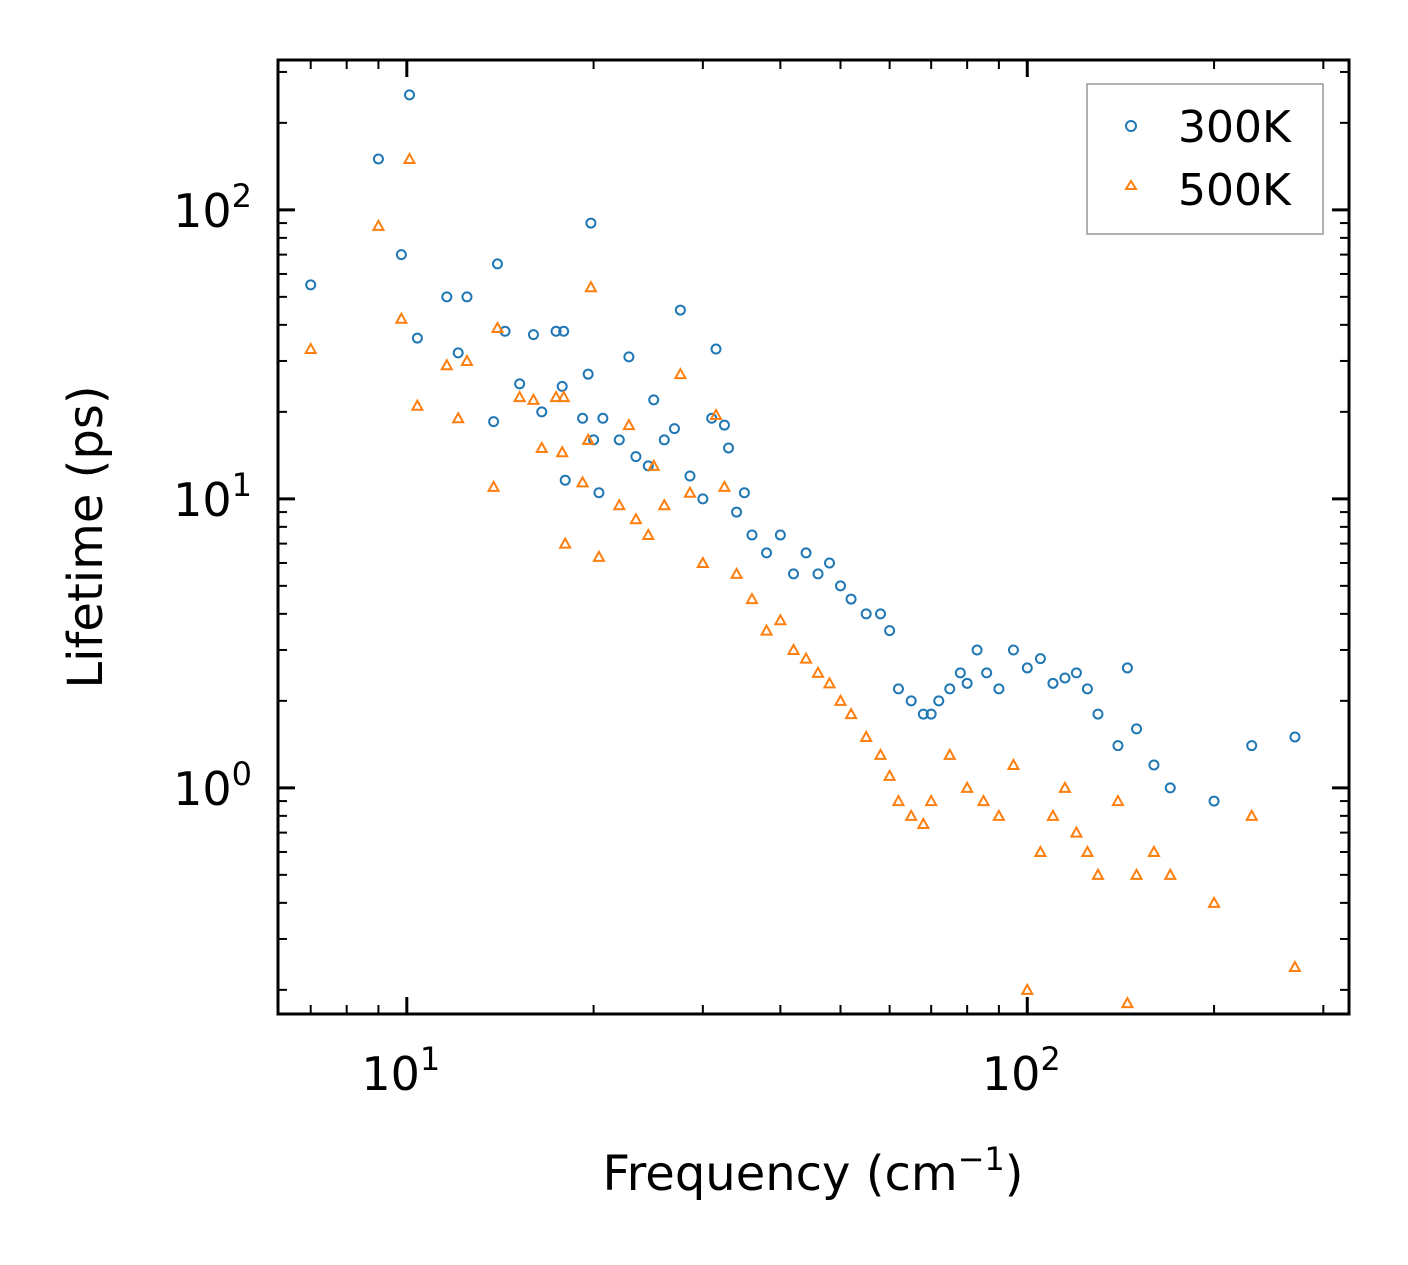 Image resolution: width=1408 pixels, height=1265 pixels. I want to click on y-axis-label: Lifetime (ps), so click(86, 536).